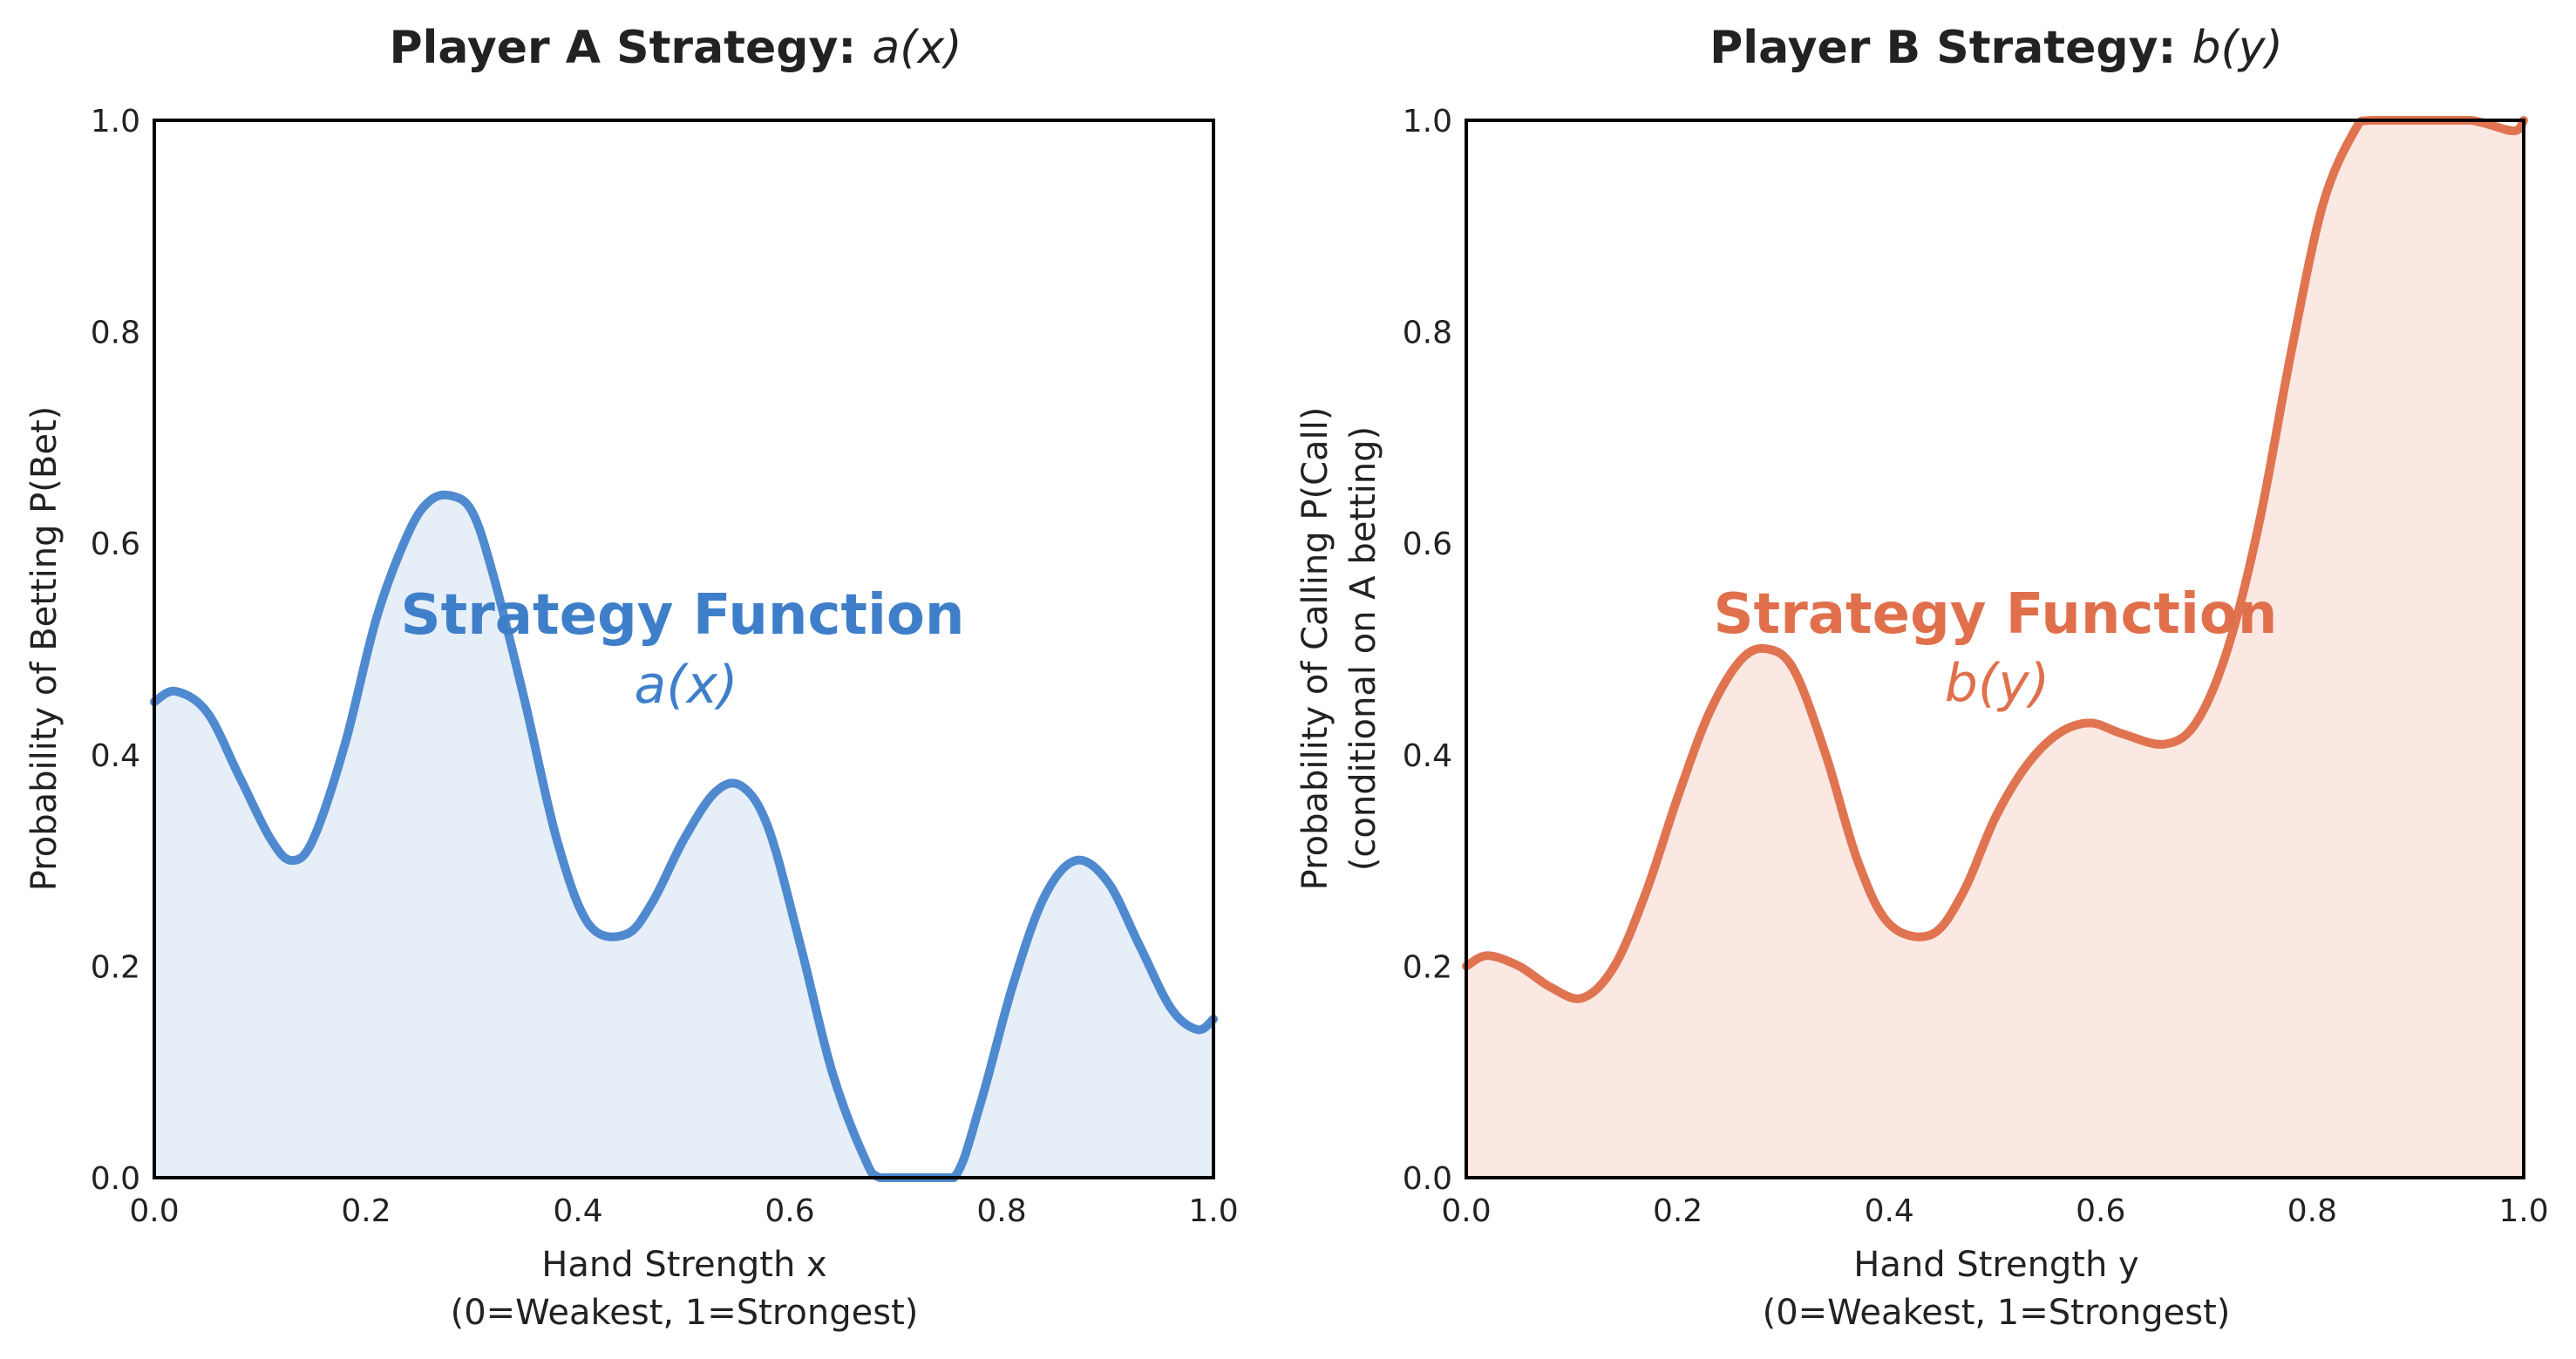  What do you see at coordinates (685, 685) in the screenshot?
I see `annotation-formula: a(x)` at bounding box center [685, 685].